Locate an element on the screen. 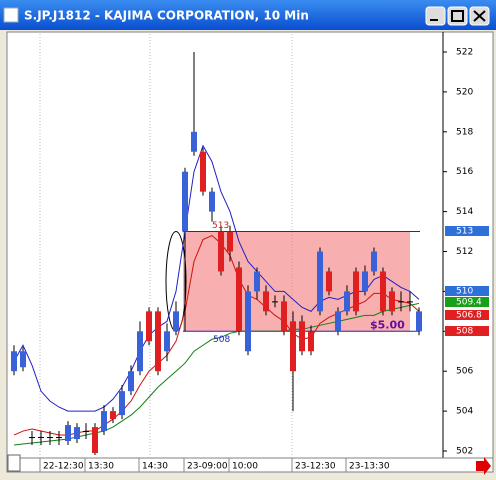  scroll-right-arrow is located at coordinates (483, 466).